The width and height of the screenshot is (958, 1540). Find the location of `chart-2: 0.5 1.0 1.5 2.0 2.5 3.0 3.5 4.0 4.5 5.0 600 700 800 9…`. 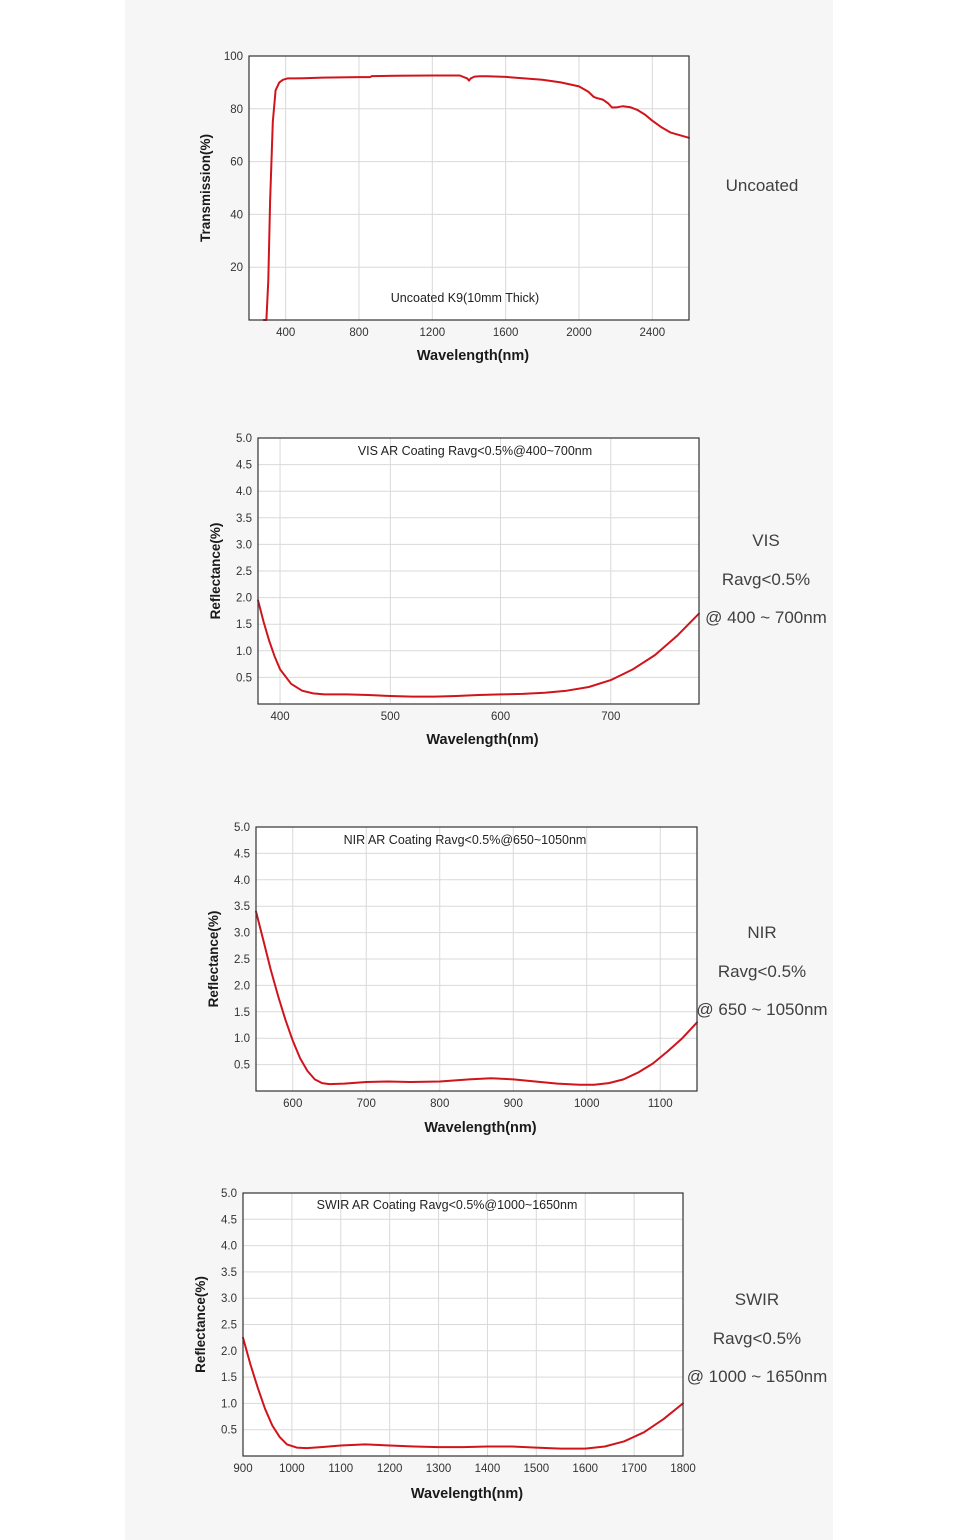

chart-2: 0.5 1.0 1.5 2.0 2.5 3.0 3.5 4.0 4.5 5.0 600 700 800 9… is located at coordinates (452, 979).